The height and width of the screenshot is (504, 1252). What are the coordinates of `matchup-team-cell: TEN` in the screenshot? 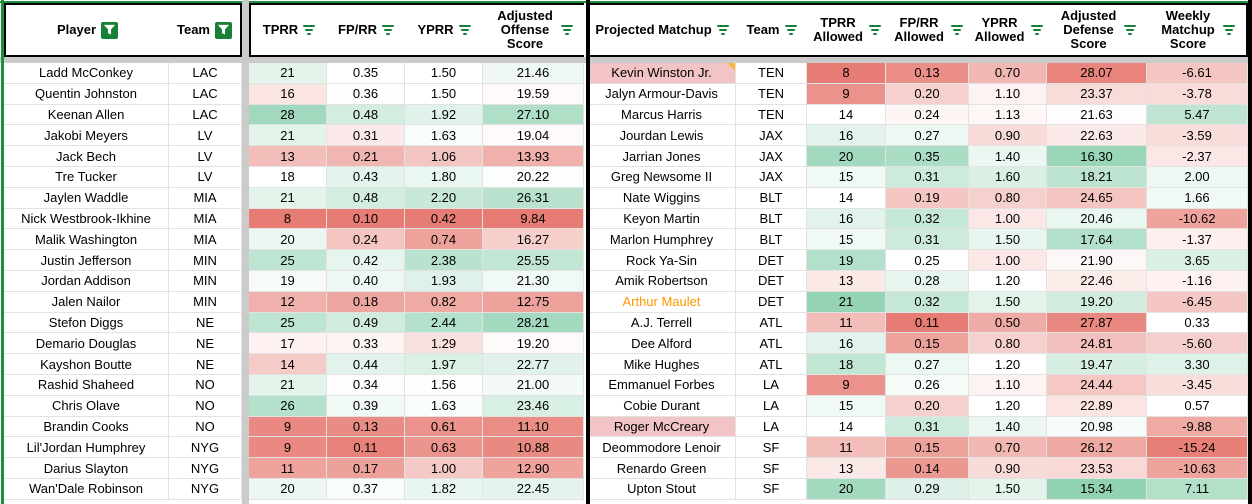 It's located at (771, 73).